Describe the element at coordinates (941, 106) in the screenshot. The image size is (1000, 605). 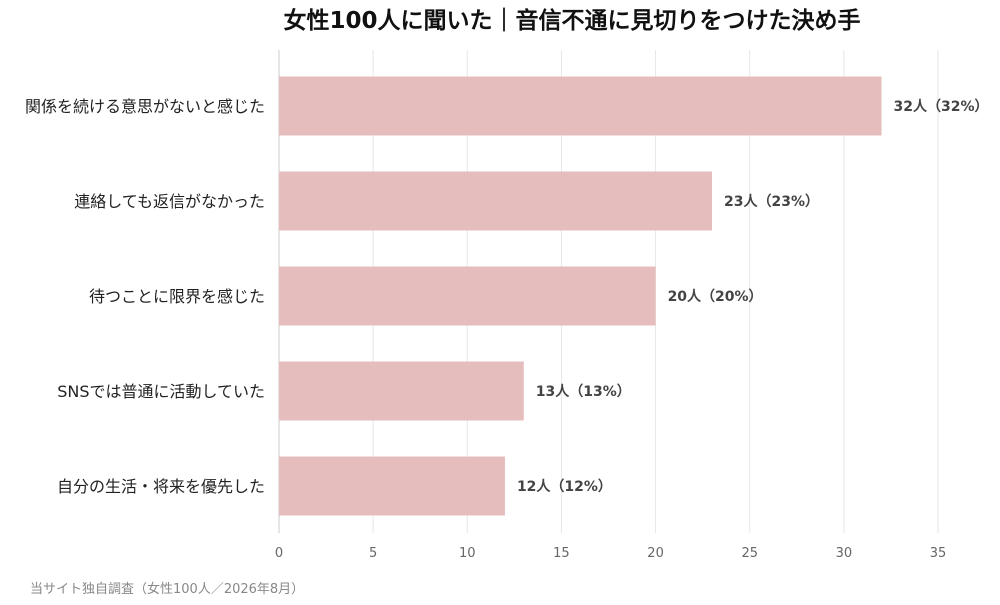
I see `value-label: 32人（32%）` at that location.